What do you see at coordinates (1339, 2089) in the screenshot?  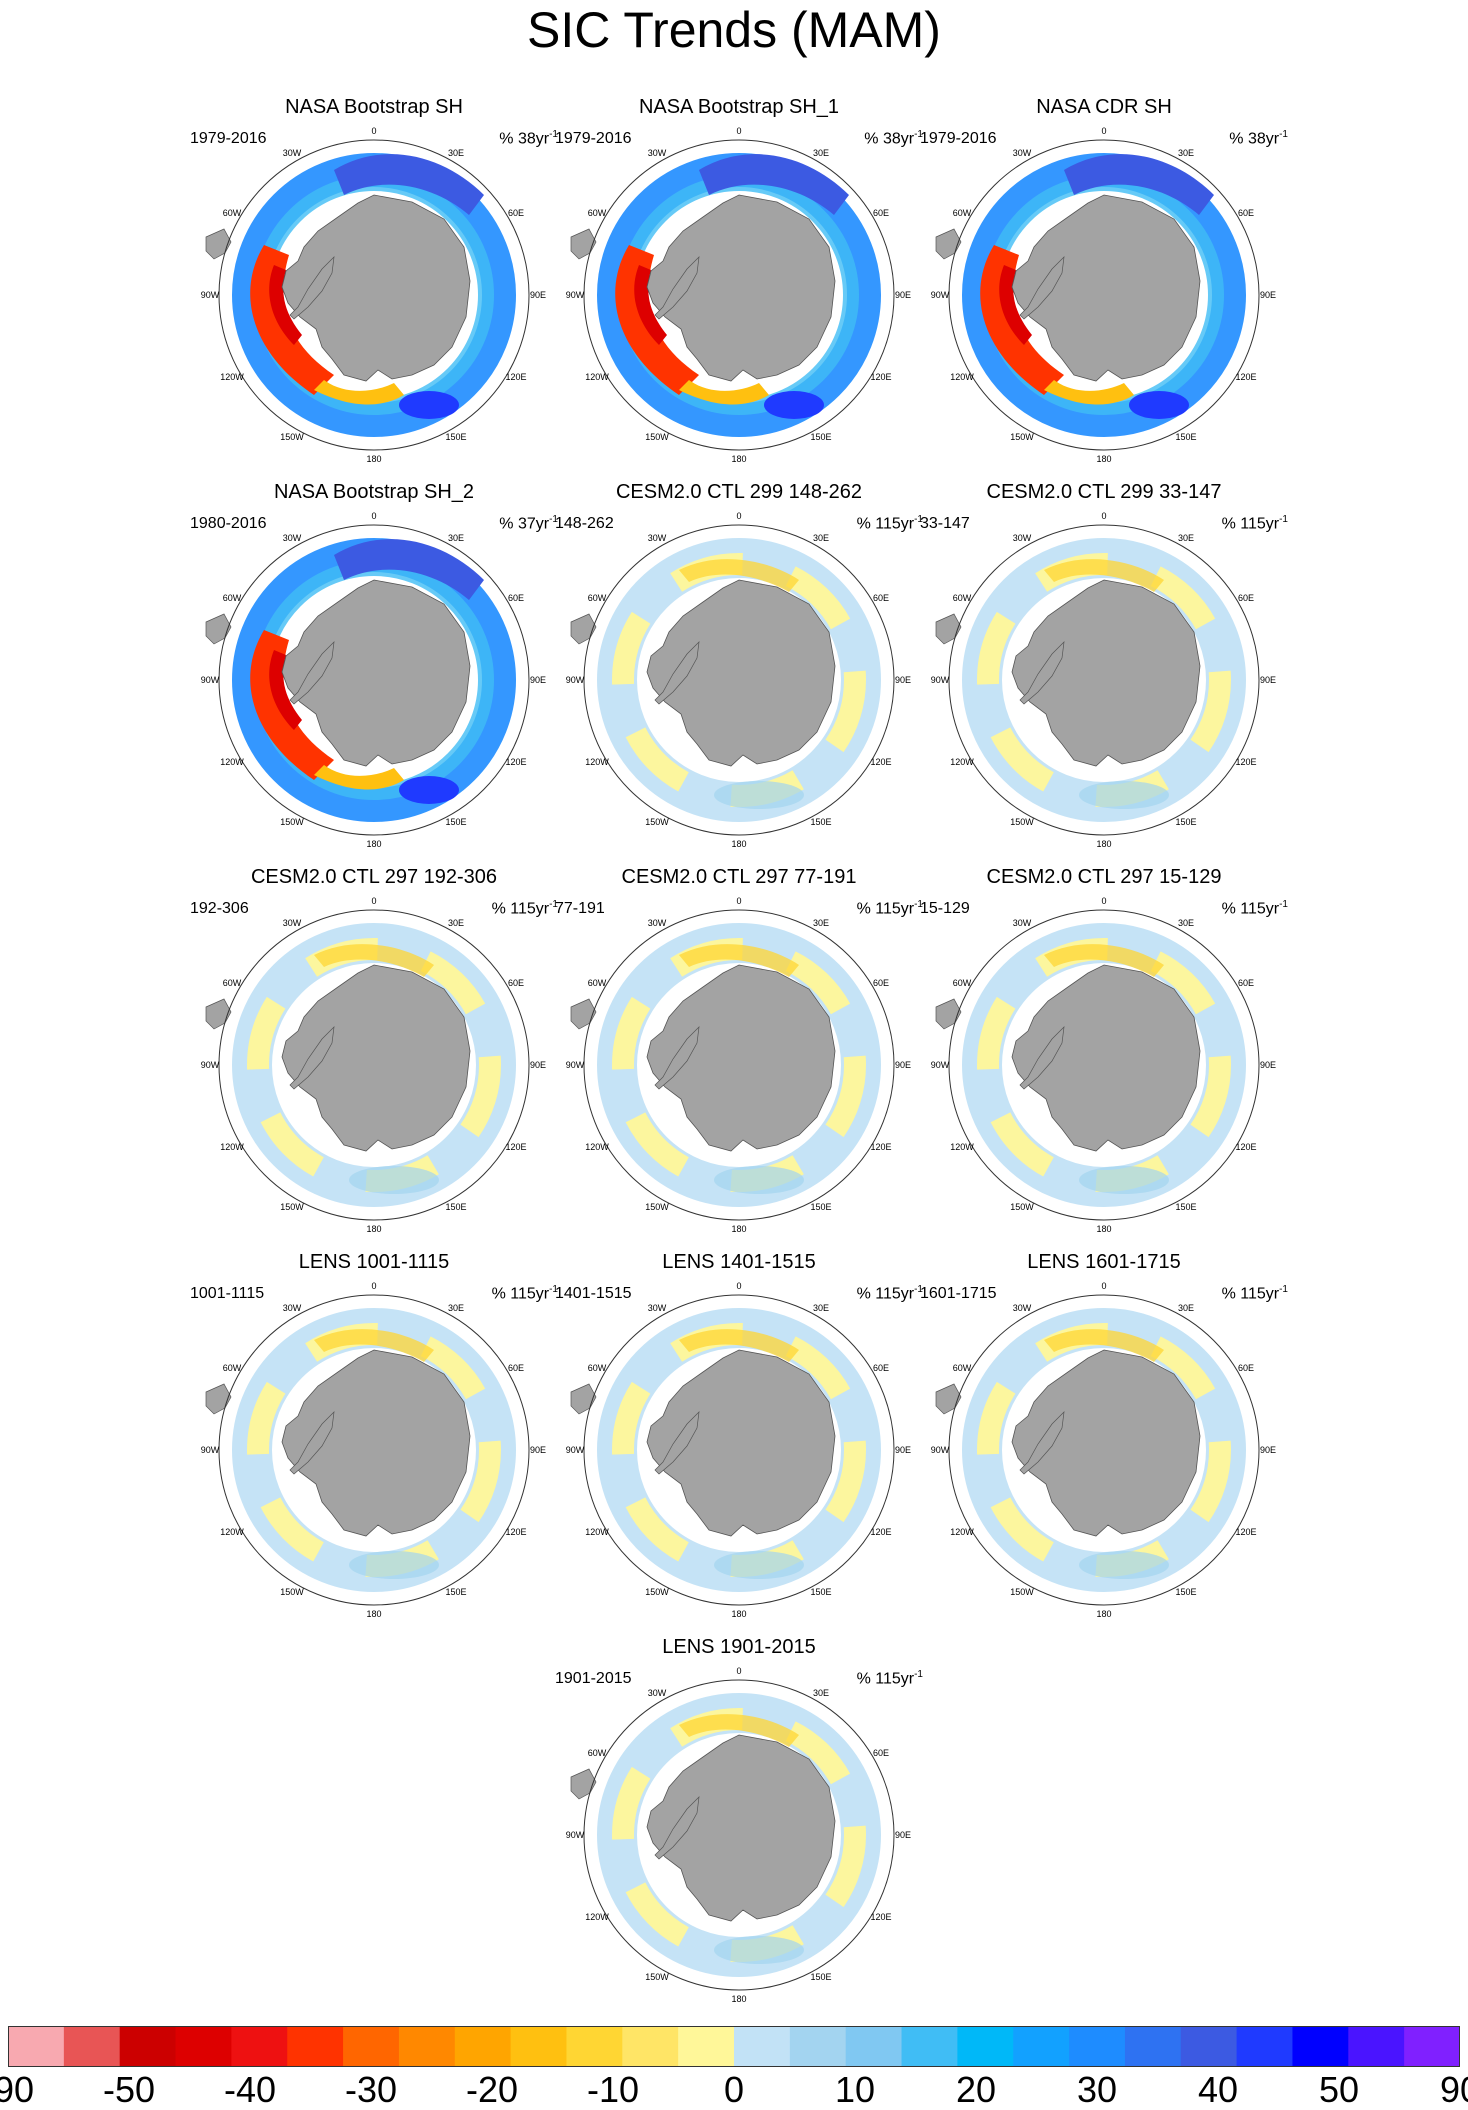 I see `colorbar-tick-label: 50` at bounding box center [1339, 2089].